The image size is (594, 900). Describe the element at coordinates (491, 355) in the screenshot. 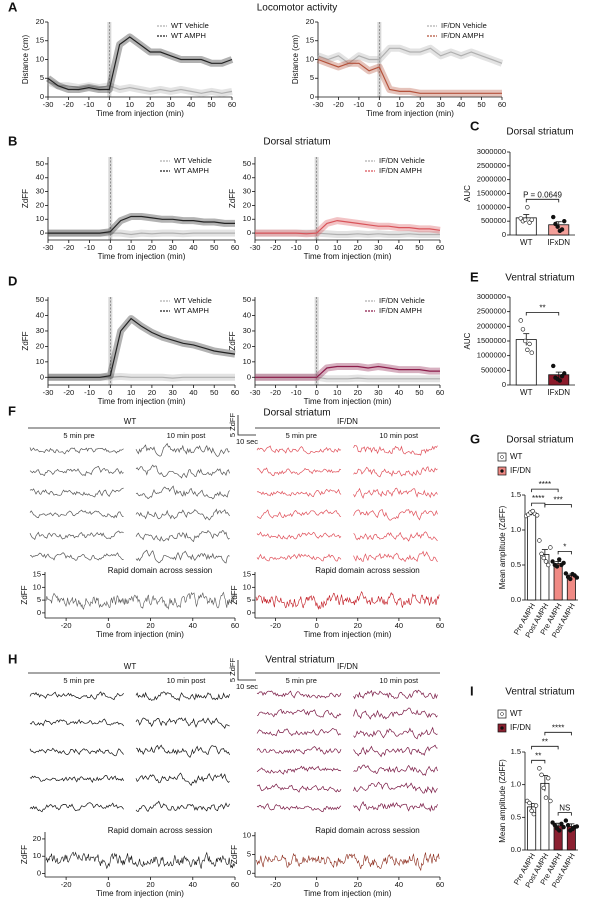

I see `y-tick-label: 1000000` at that location.